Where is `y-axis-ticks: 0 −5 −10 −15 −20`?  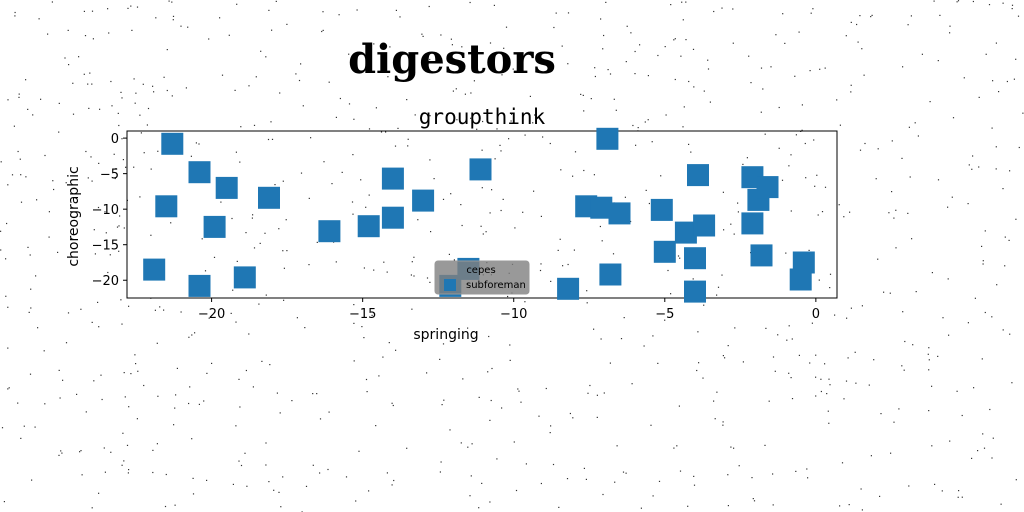
y-axis-ticks: 0 −5 −10 −15 −20 is located at coordinates (109, 210).